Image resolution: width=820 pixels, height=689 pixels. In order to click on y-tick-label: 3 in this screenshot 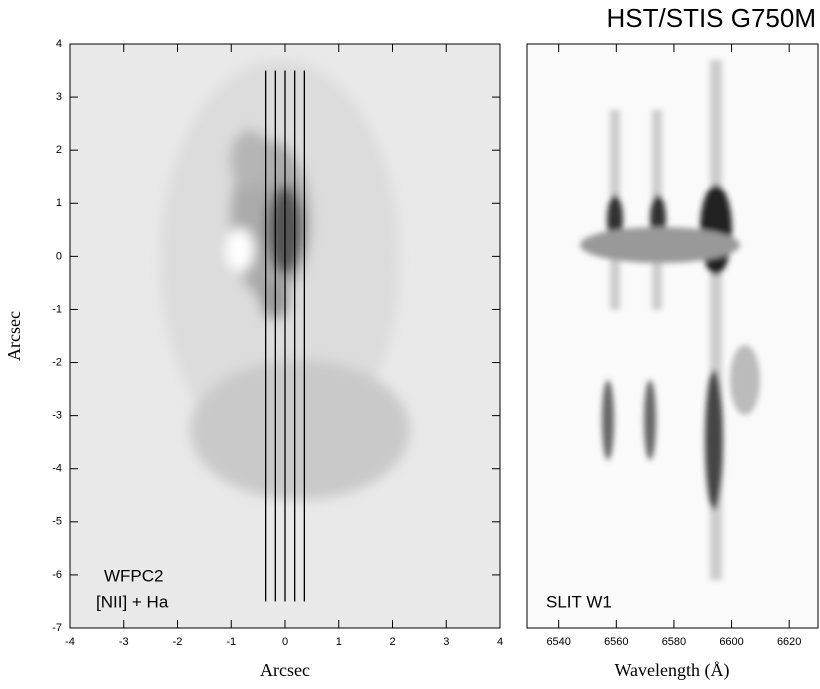, I will do `click(59, 97)`.